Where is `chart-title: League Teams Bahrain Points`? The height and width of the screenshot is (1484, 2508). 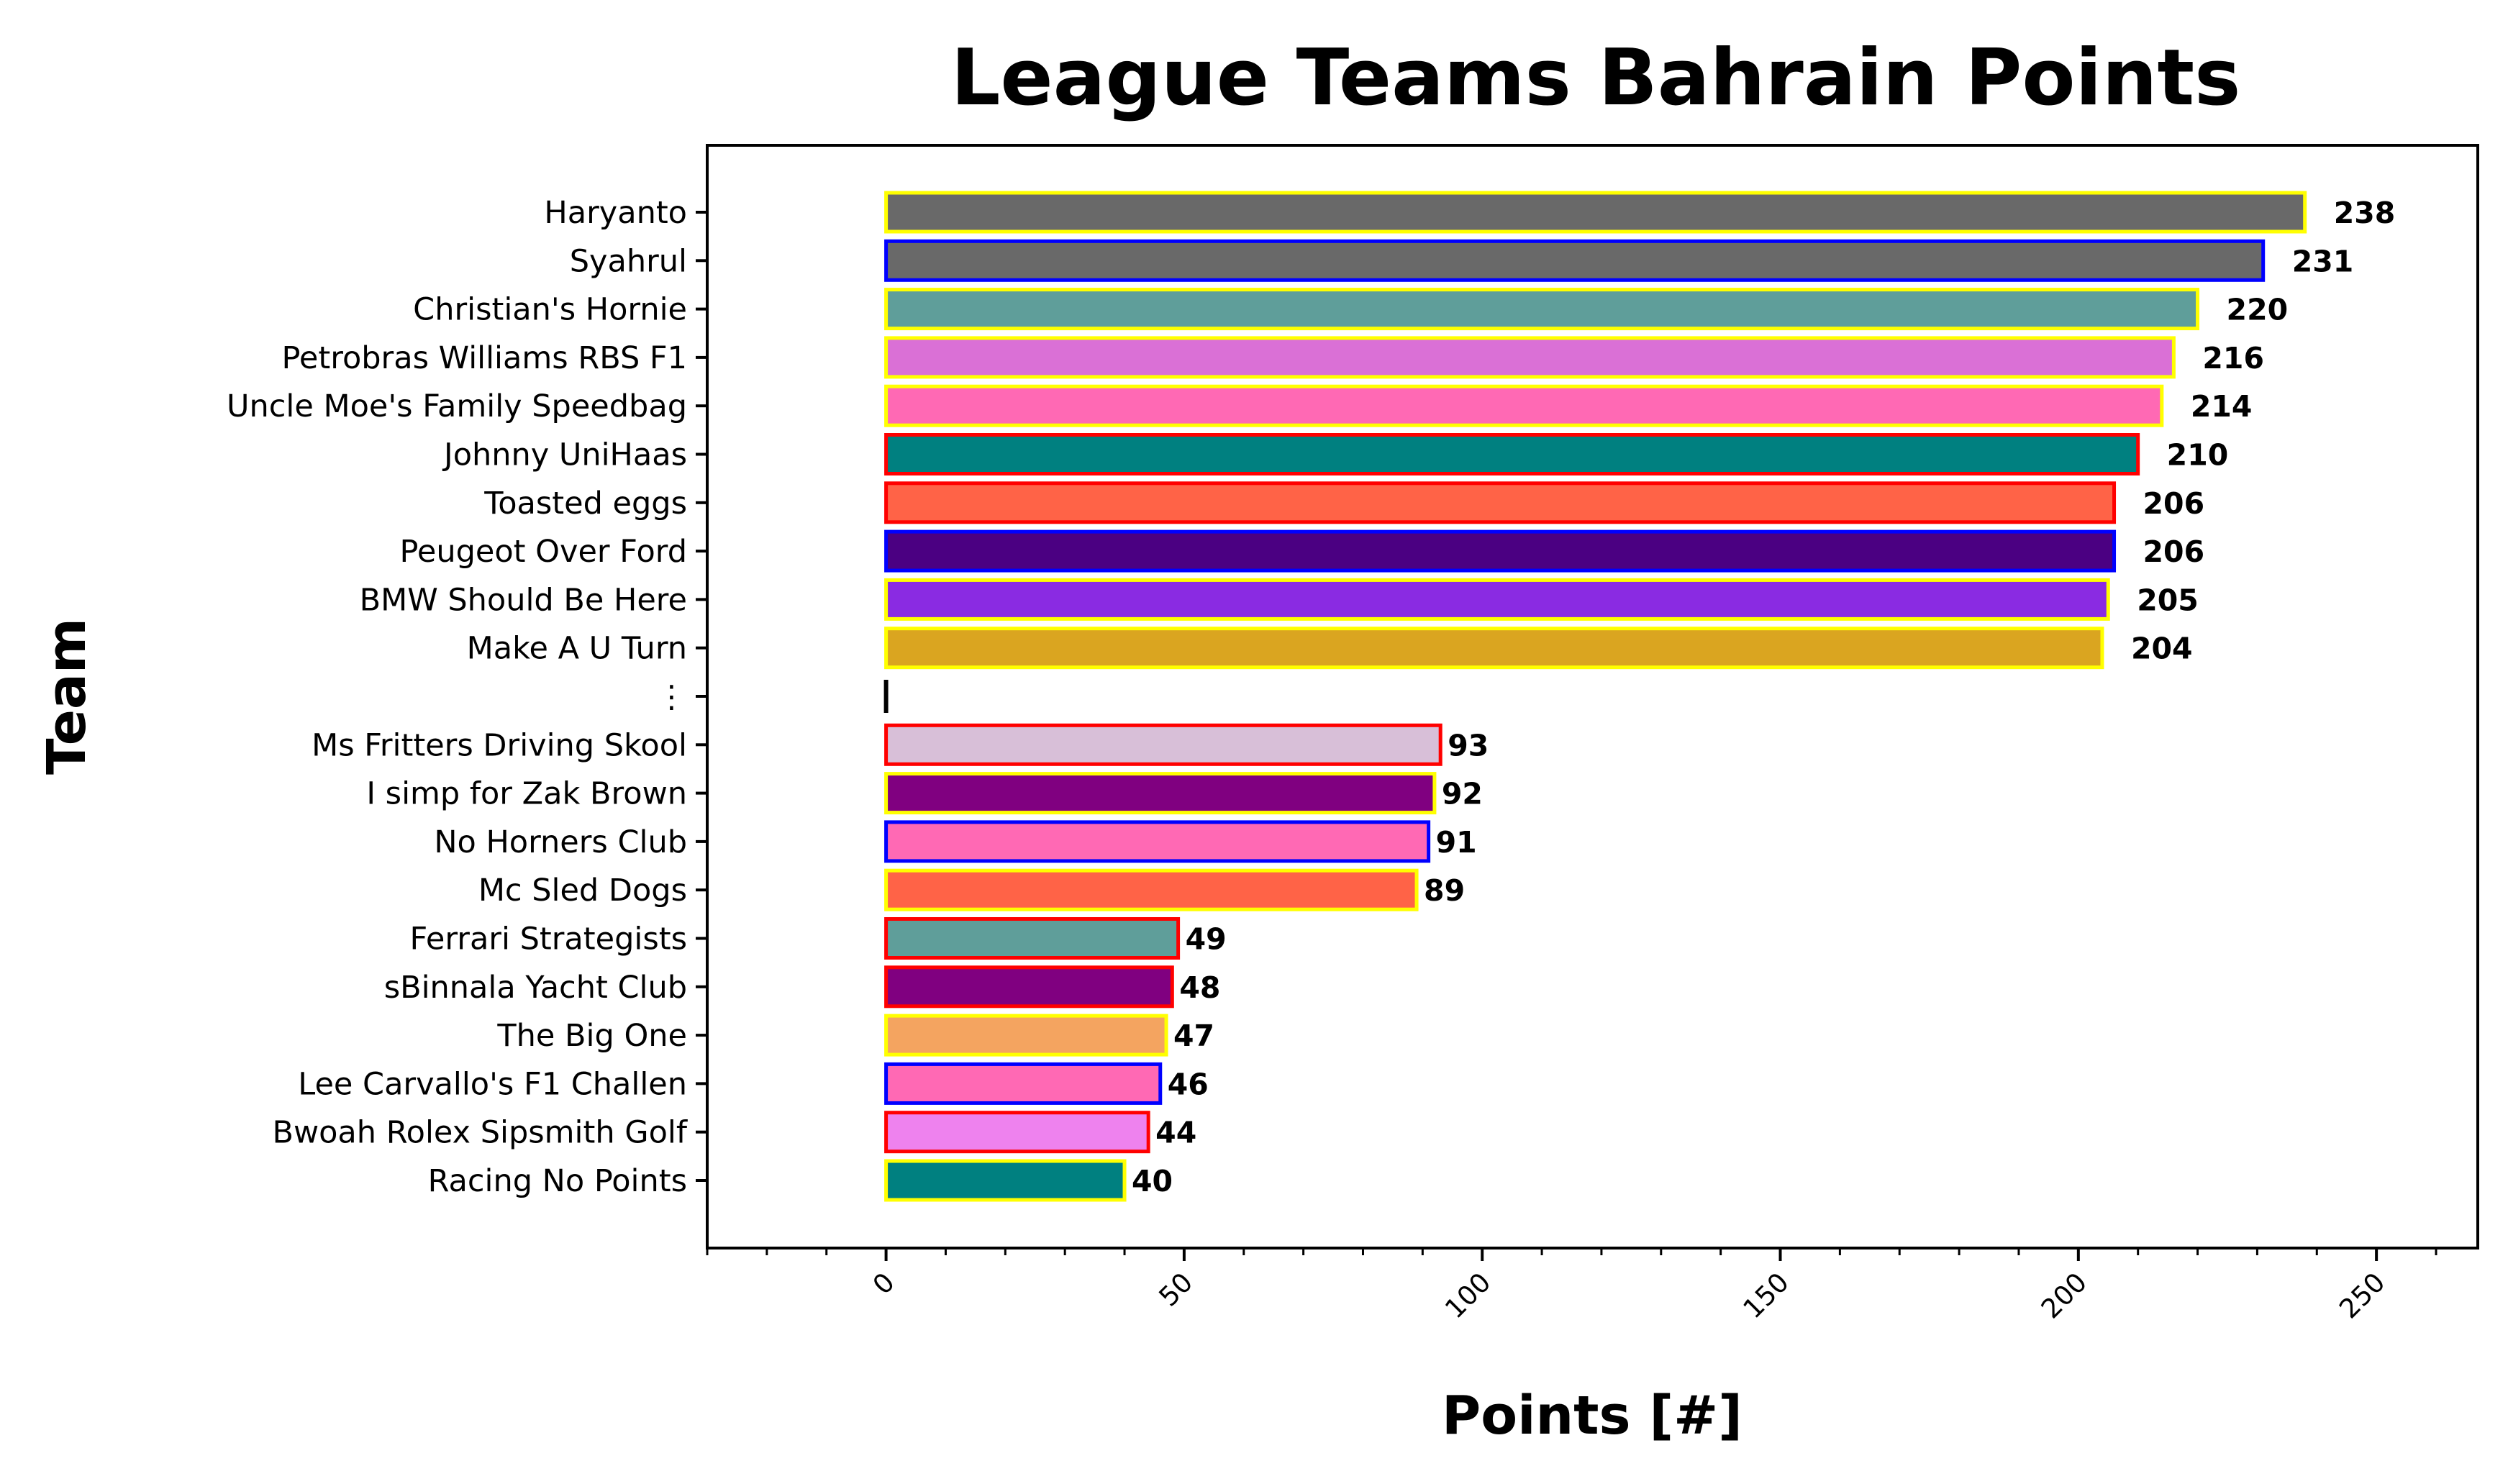 chart-title: League Teams Bahrain Points is located at coordinates (1596, 78).